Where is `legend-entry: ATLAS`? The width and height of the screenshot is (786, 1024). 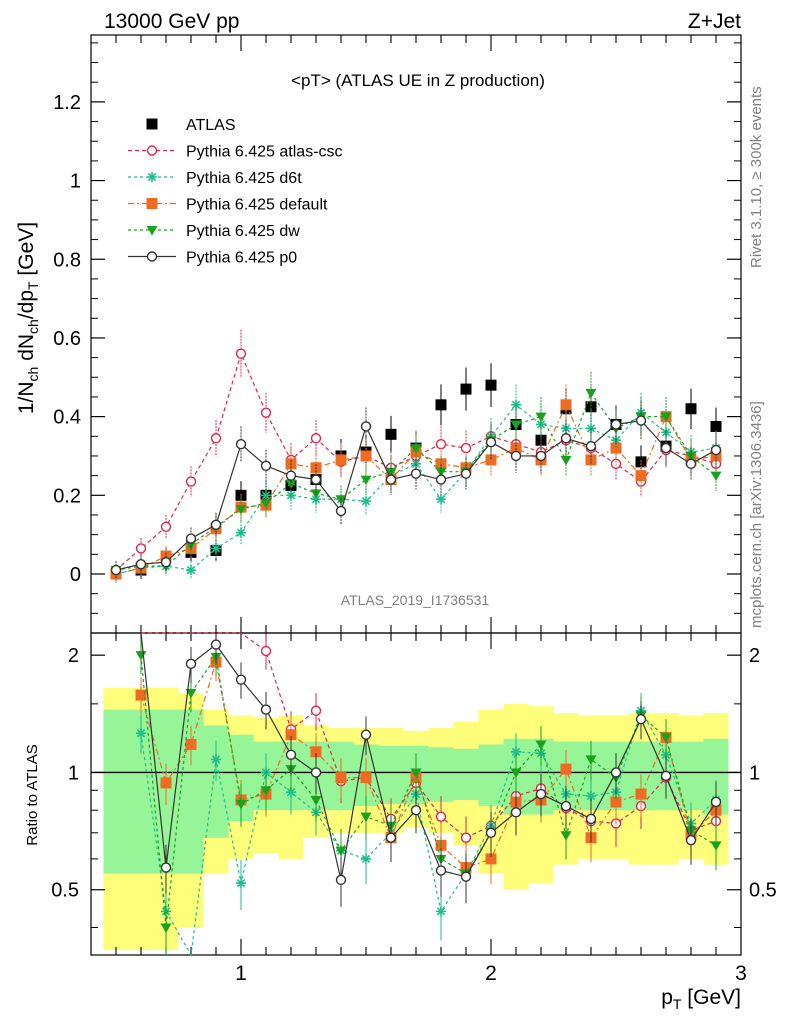 legend-entry: ATLAS is located at coordinates (191, 125).